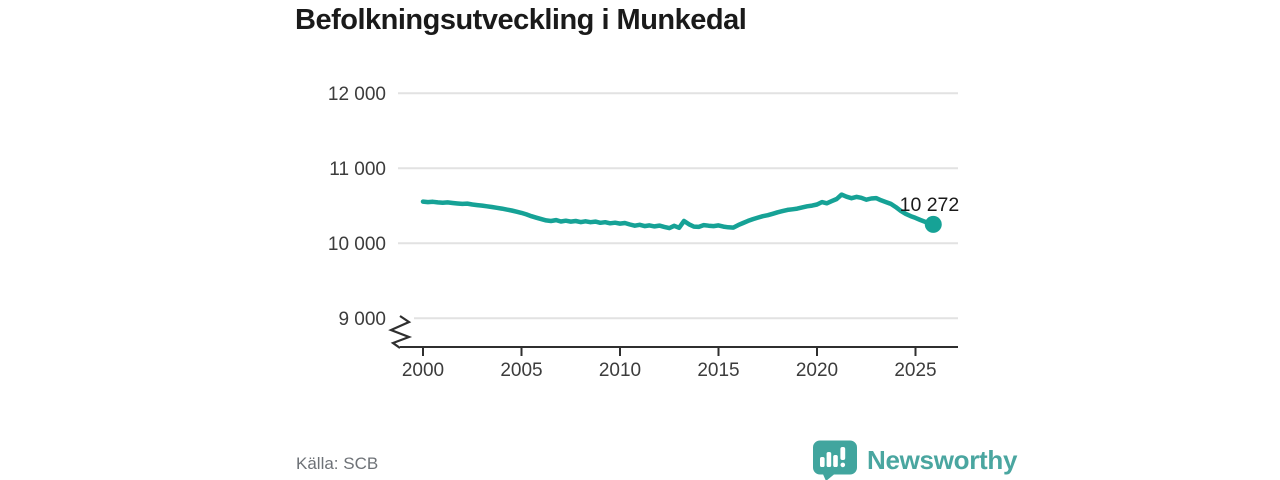 The height and width of the screenshot is (480, 1280). I want to click on latest-value-dot, so click(933, 224).